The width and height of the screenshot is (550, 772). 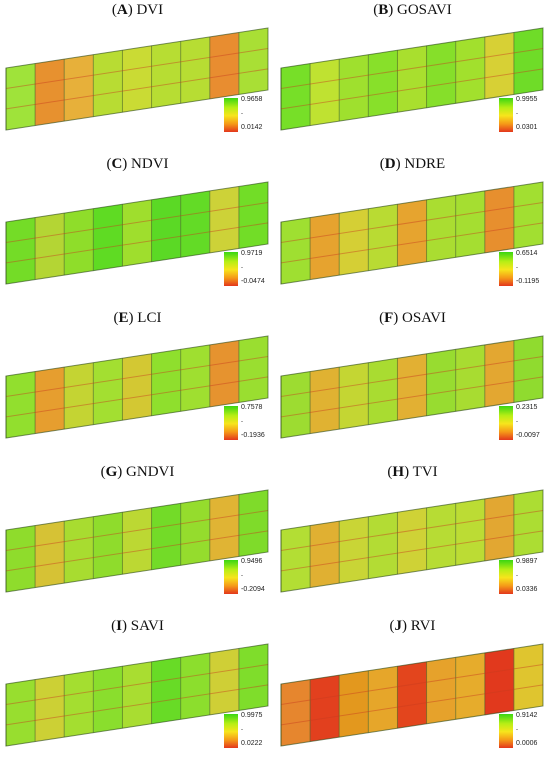 What do you see at coordinates (150, 164) in the screenshot?
I see `index-name: NDVI` at bounding box center [150, 164].